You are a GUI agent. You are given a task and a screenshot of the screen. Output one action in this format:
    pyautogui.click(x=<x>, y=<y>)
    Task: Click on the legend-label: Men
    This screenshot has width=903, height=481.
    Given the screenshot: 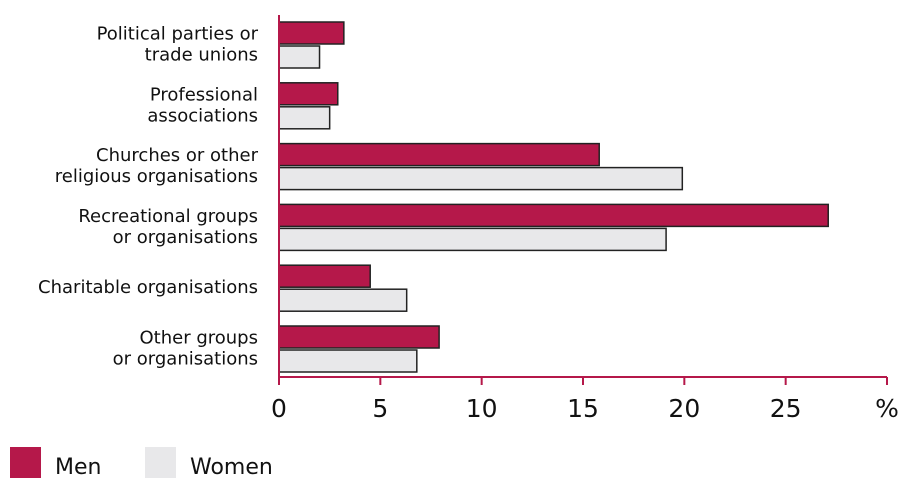 What is the action you would take?
    pyautogui.click(x=78, y=467)
    